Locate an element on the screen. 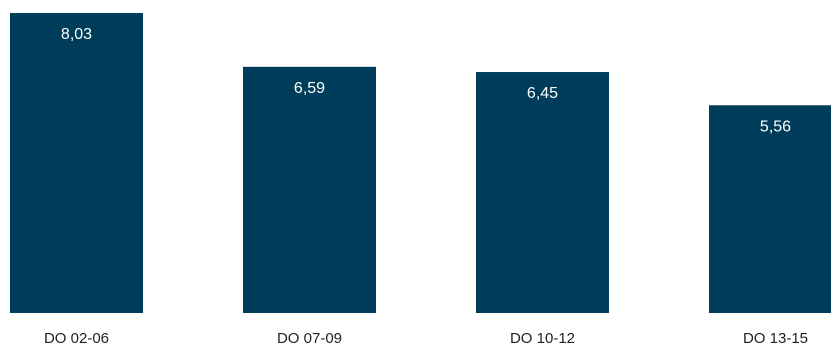 The height and width of the screenshot is (347, 831). value-label-2: 6,59 is located at coordinates (309, 88).